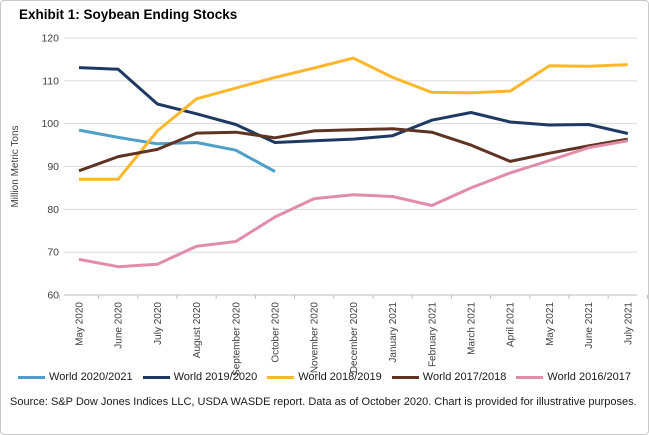 The image size is (649, 435). Describe the element at coordinates (353, 297) in the screenshot. I see `x-axis-ticks` at that location.